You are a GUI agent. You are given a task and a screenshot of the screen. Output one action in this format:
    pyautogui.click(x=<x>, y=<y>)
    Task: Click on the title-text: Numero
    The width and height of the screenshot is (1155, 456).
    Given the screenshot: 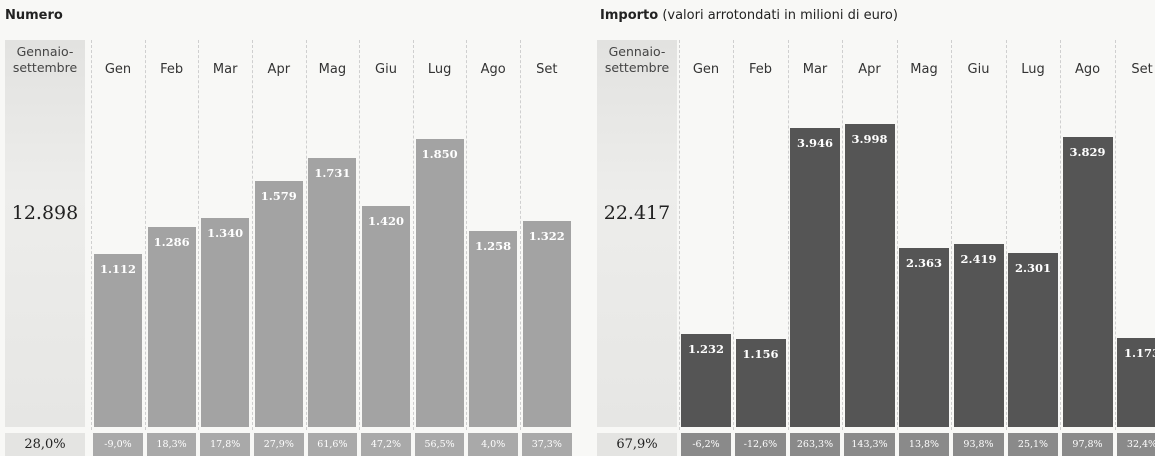 What is the action you would take?
    pyautogui.click(x=34, y=15)
    